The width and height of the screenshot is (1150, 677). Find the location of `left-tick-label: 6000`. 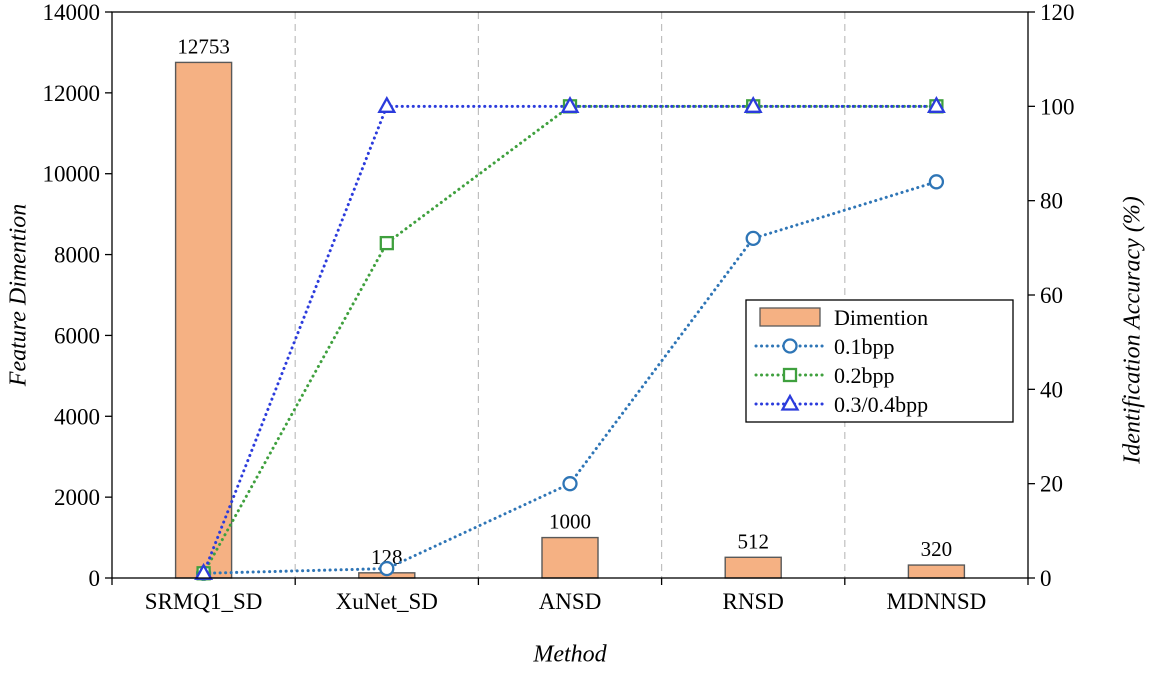

left-tick-label: 6000 is located at coordinates (77, 335).